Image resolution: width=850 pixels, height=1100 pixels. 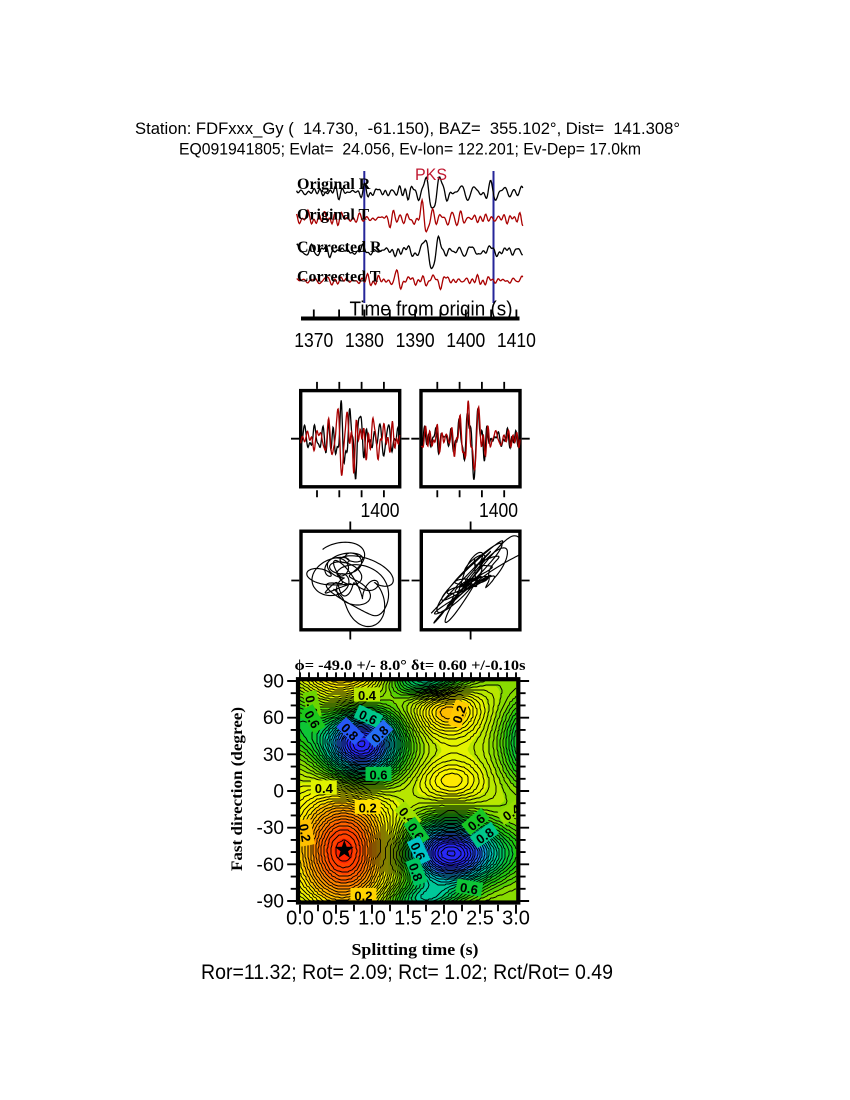 What do you see at coordinates (364, 341) in the screenshot?
I see `svg-text: 1380` at bounding box center [364, 341].